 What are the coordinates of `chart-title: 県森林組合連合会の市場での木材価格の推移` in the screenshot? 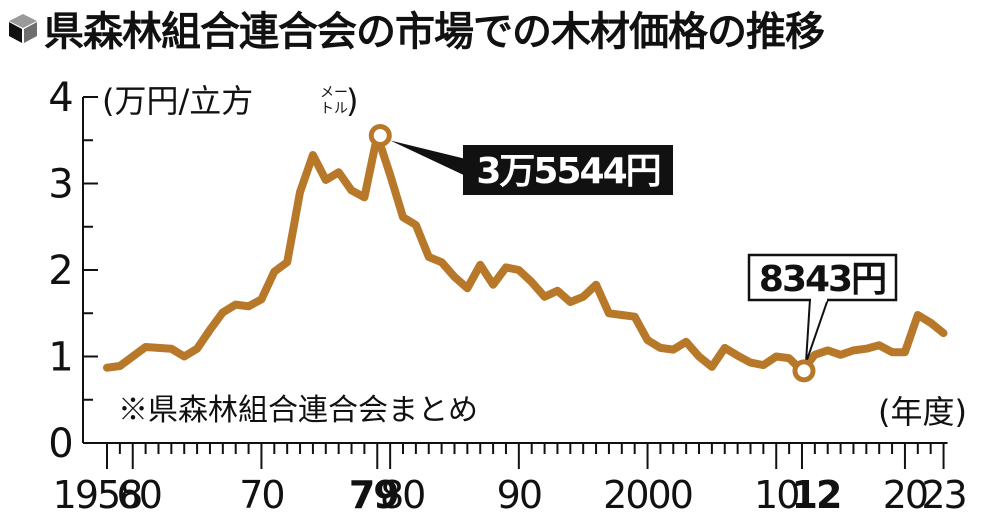 It's located at (415, 28).